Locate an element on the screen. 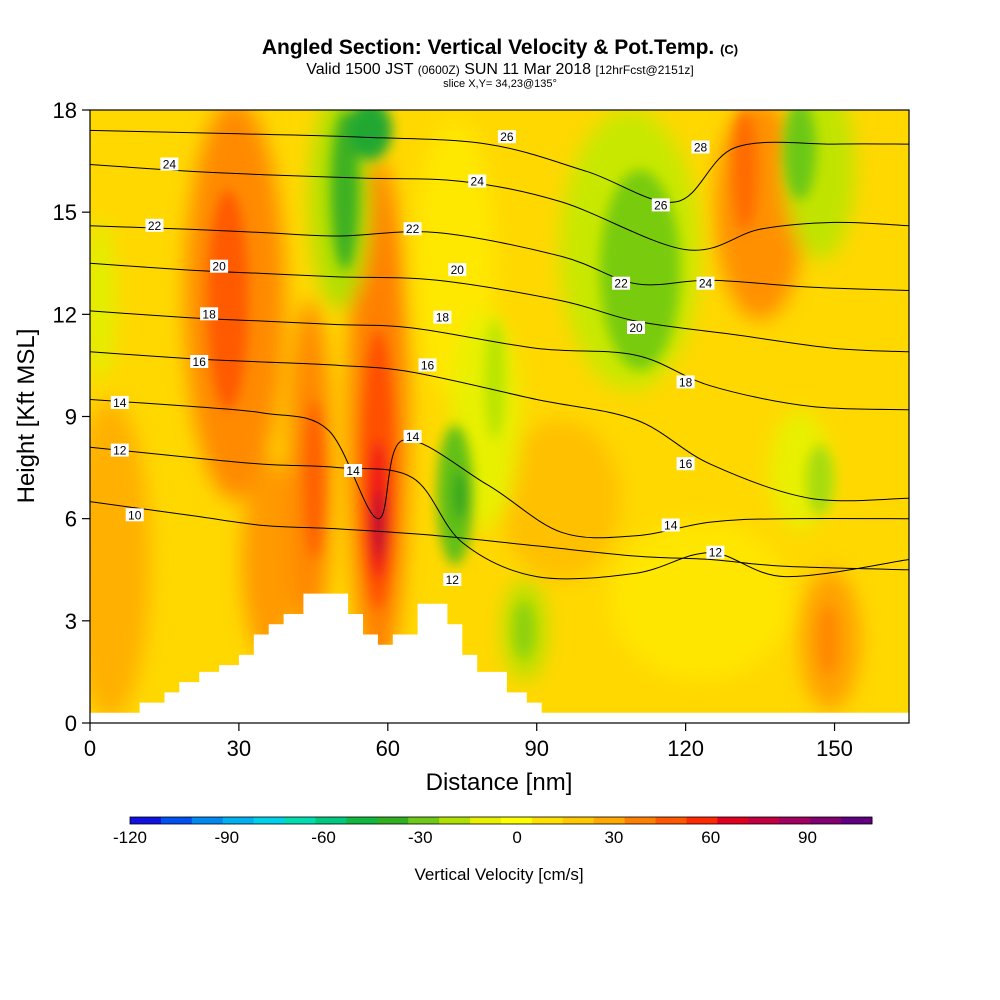 This screenshot has width=1000, height=1000. y-tick-label: 3 is located at coordinates (71, 621).